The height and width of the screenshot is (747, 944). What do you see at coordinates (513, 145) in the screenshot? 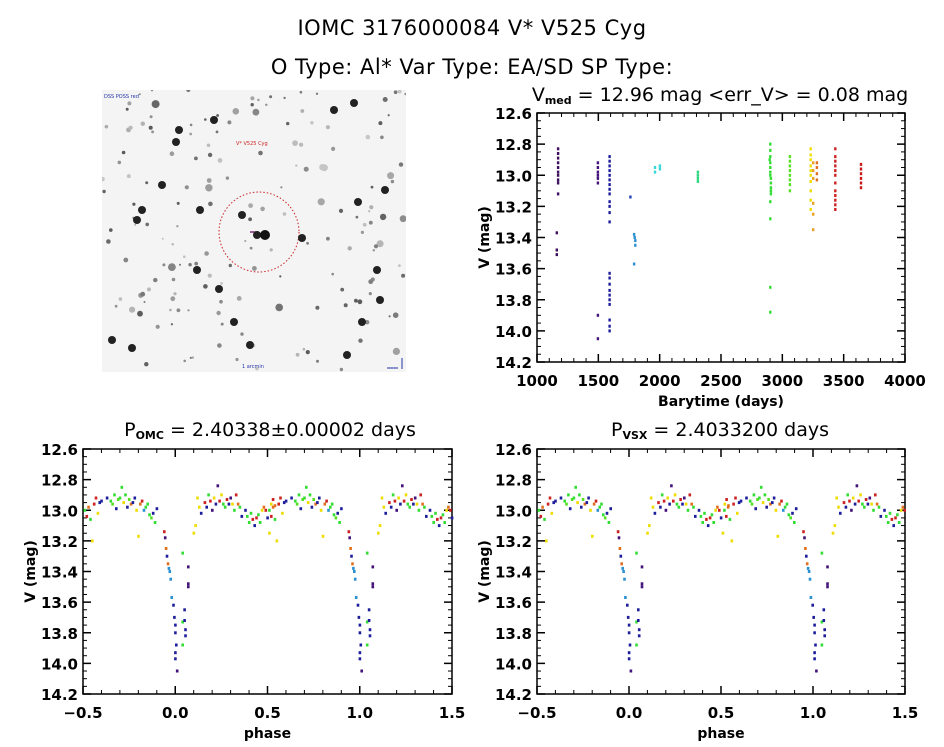
I see `y-tick-label: 12.8` at bounding box center [513, 145].